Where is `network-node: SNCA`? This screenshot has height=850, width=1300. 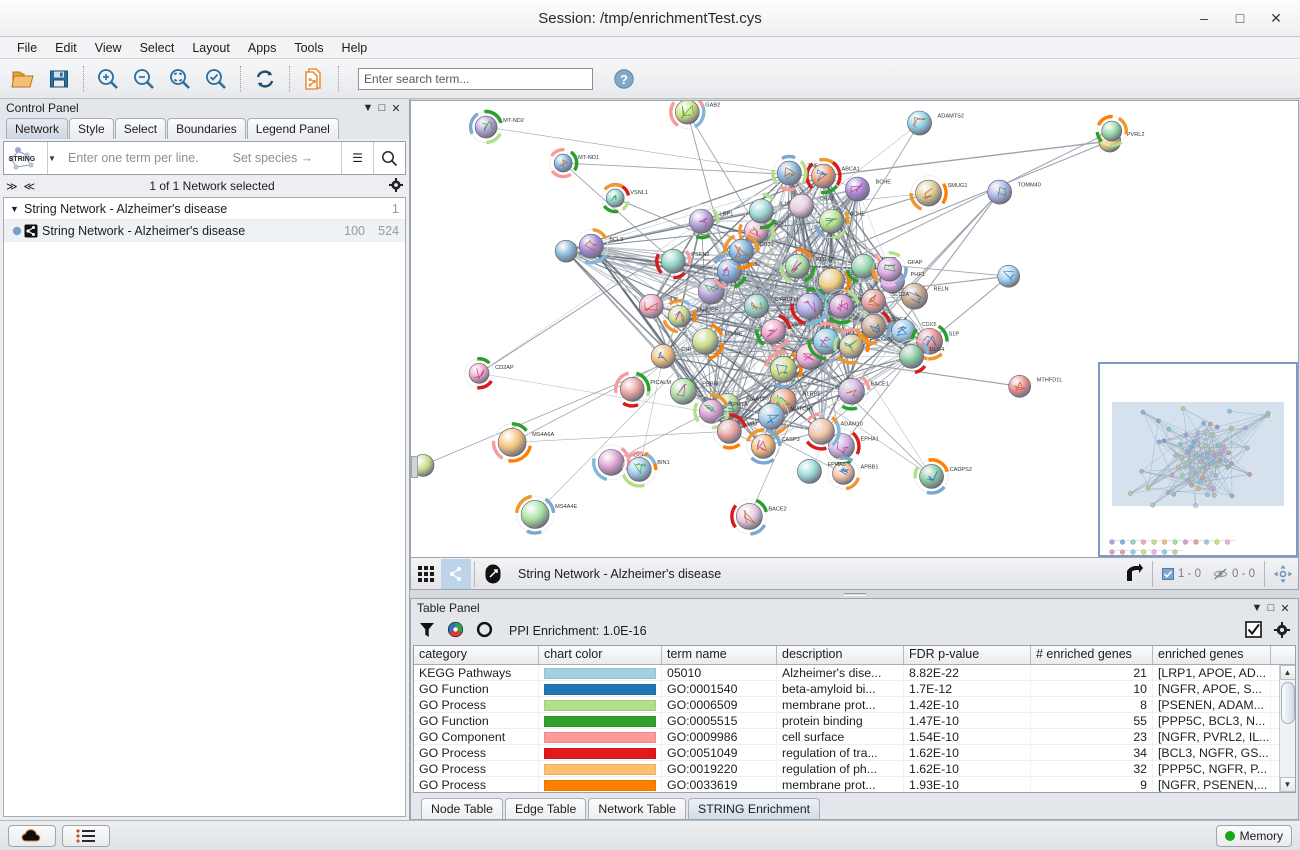 network-node: SNCA is located at coordinates (881, 326).